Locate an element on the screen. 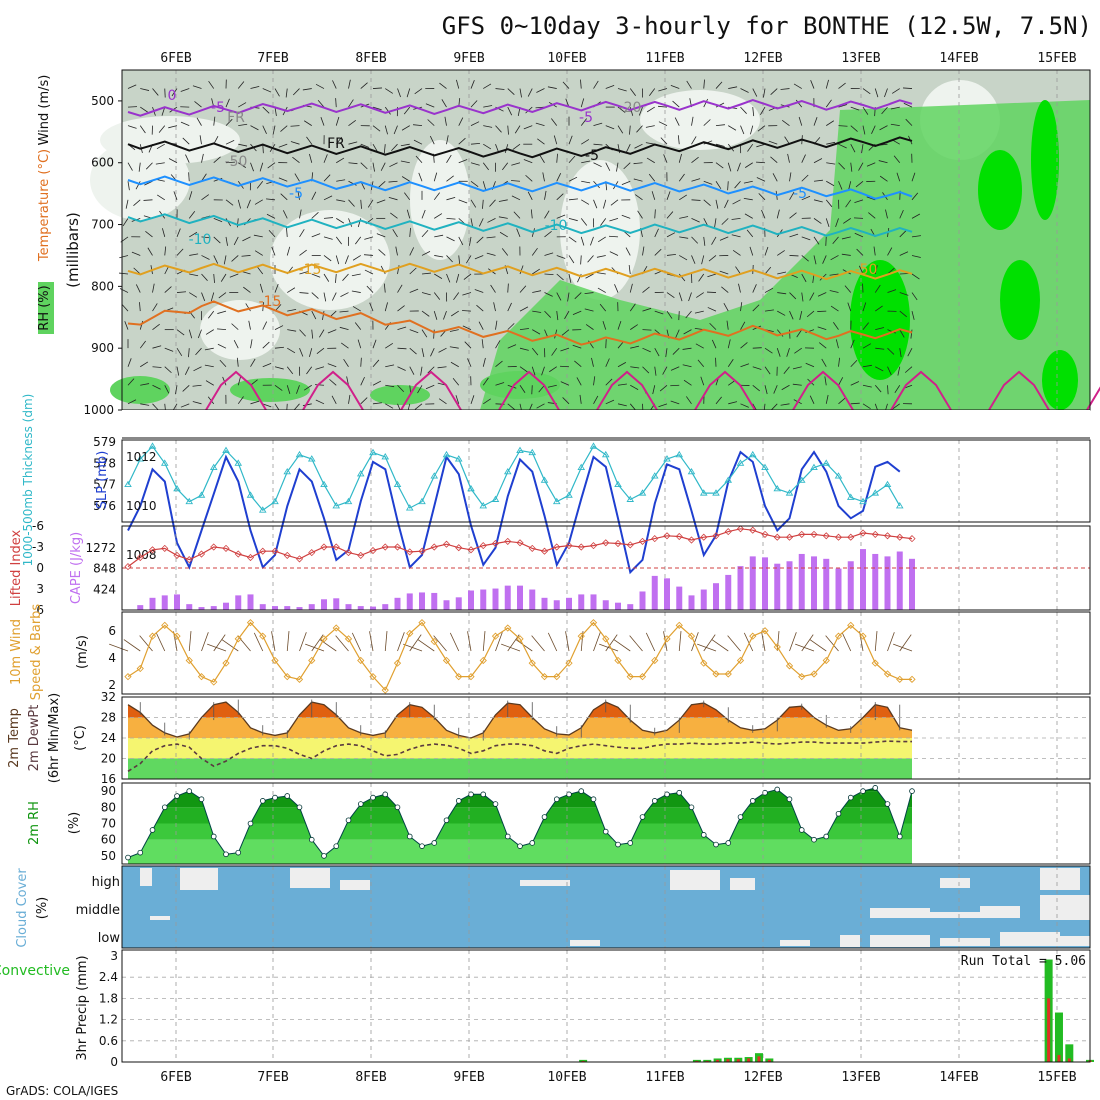 Image resolution: width=1100 pixels, height=1100 pixels. bottom-date-label-15FEB: 15FEB is located at coordinates (1056, 1077).